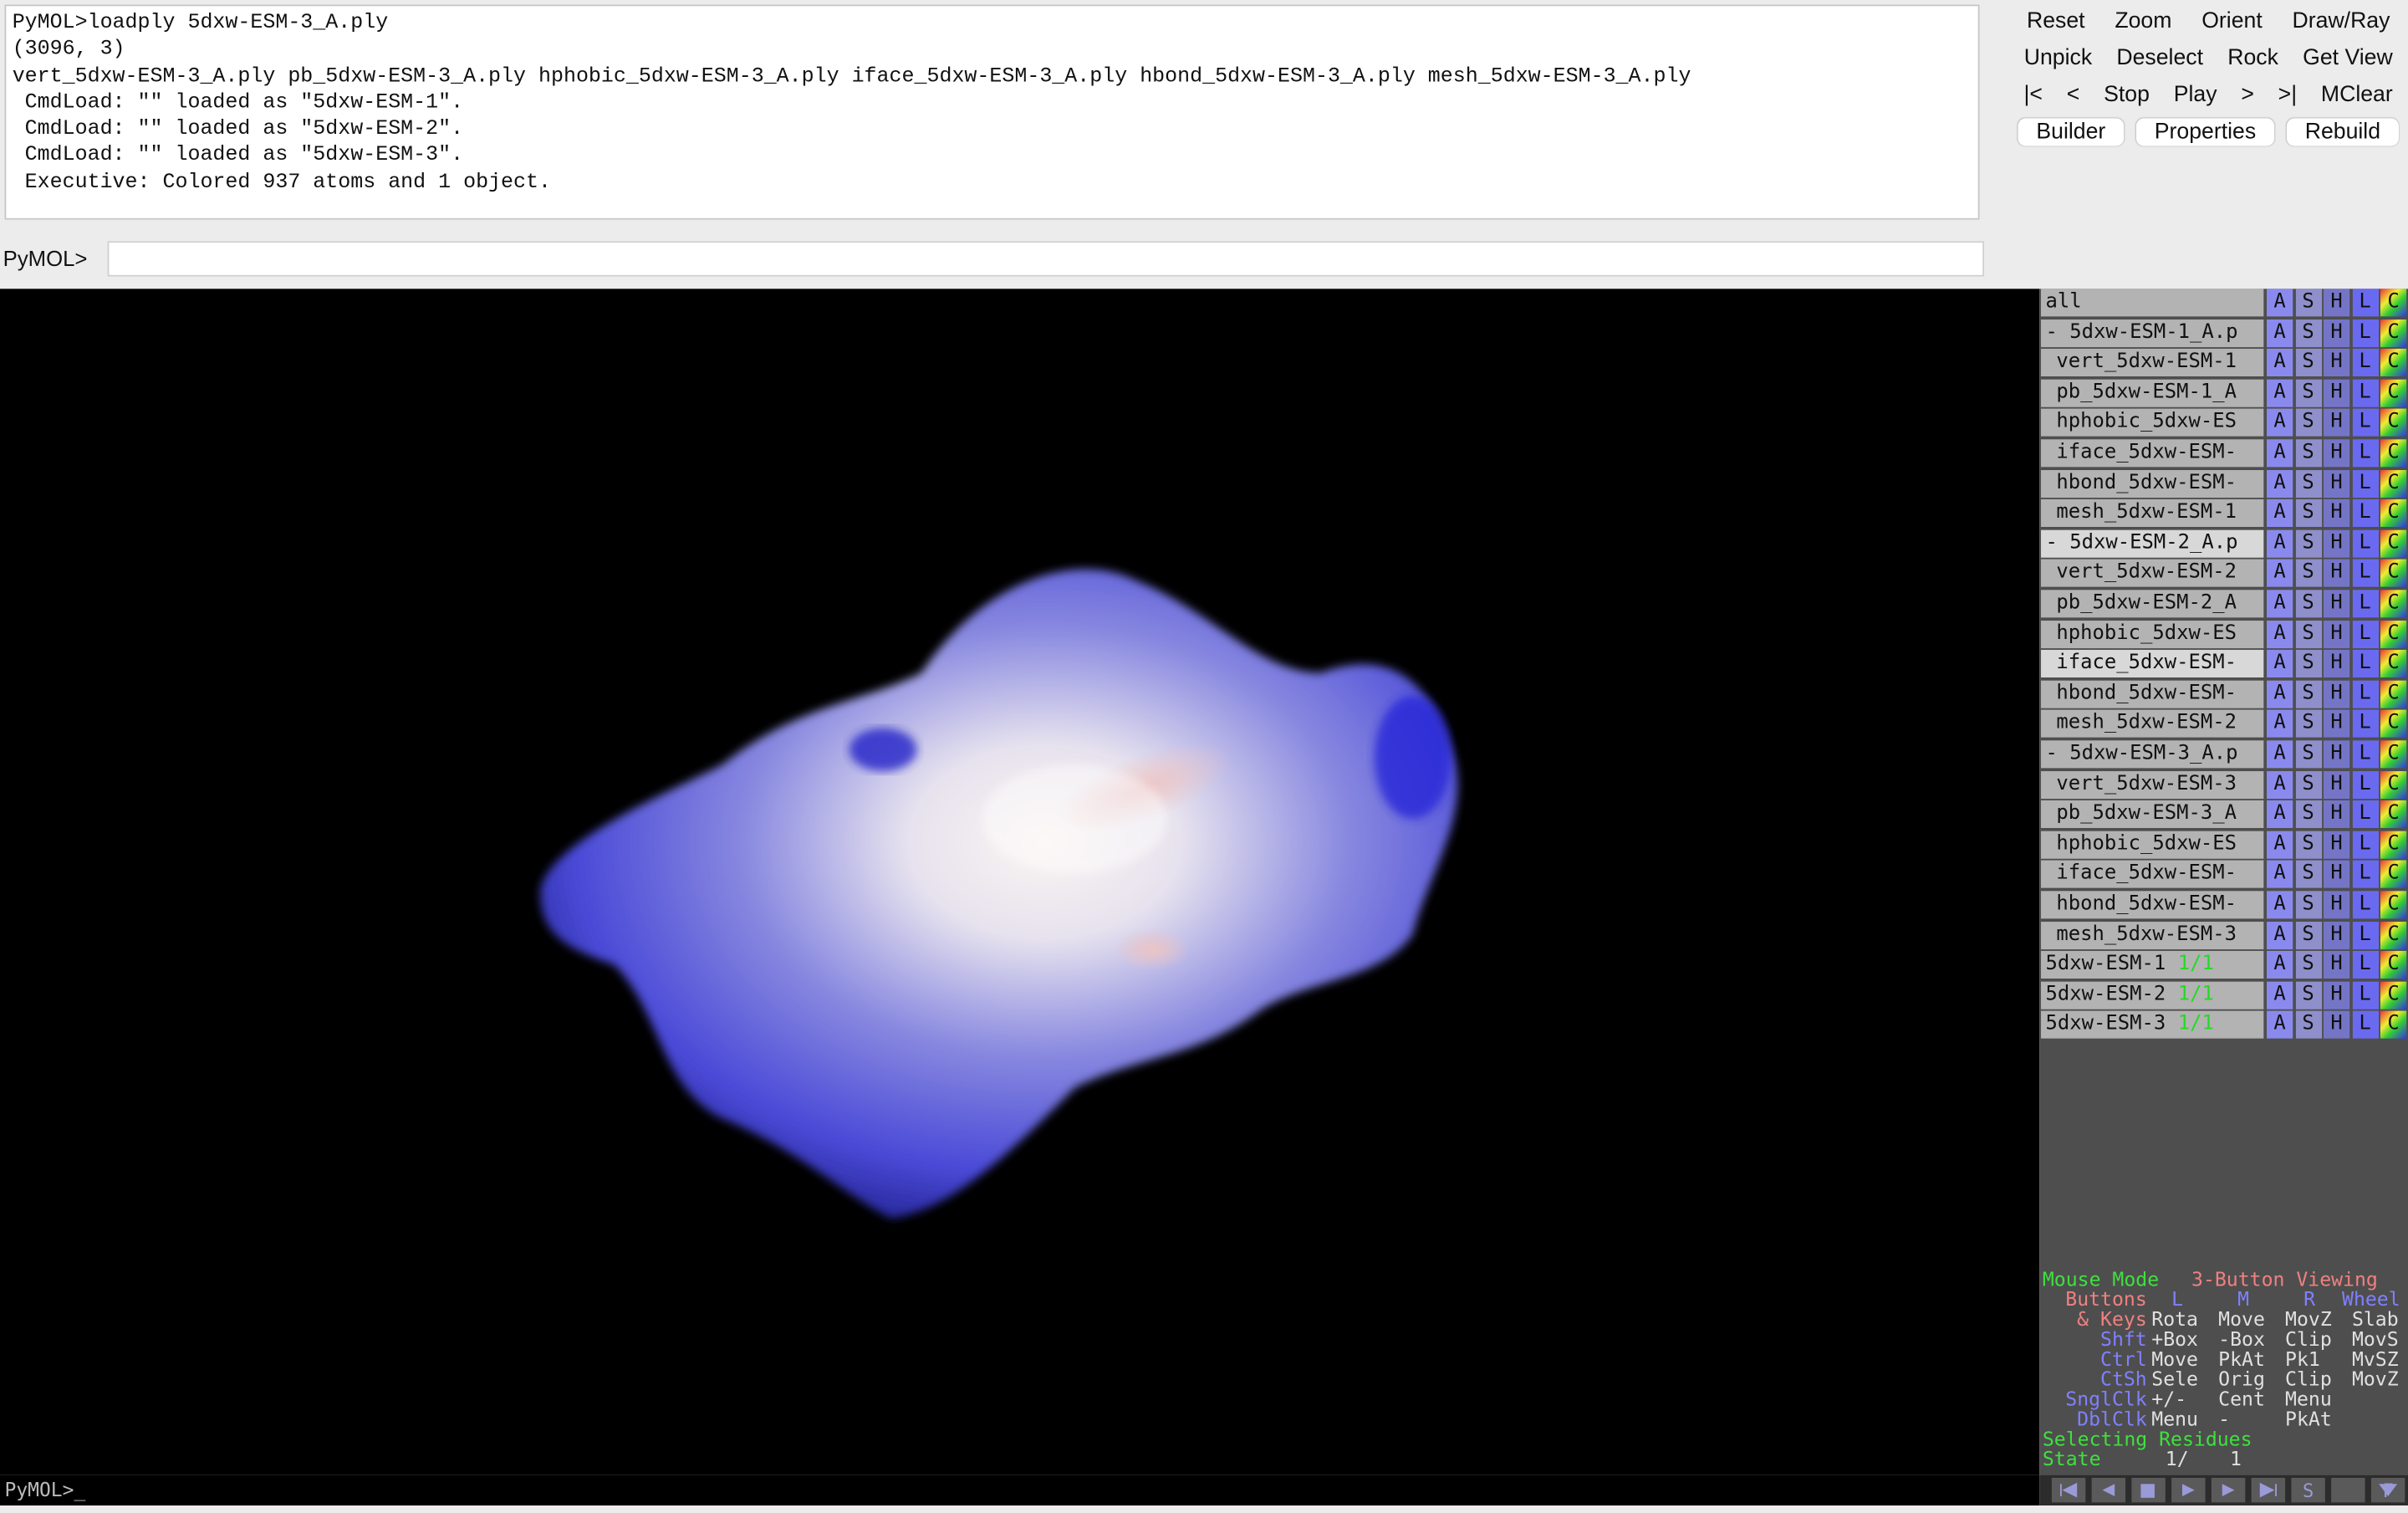 The image size is (2408, 1513). What do you see at coordinates (2071, 132) in the screenshot?
I see `button: Builder` at bounding box center [2071, 132].